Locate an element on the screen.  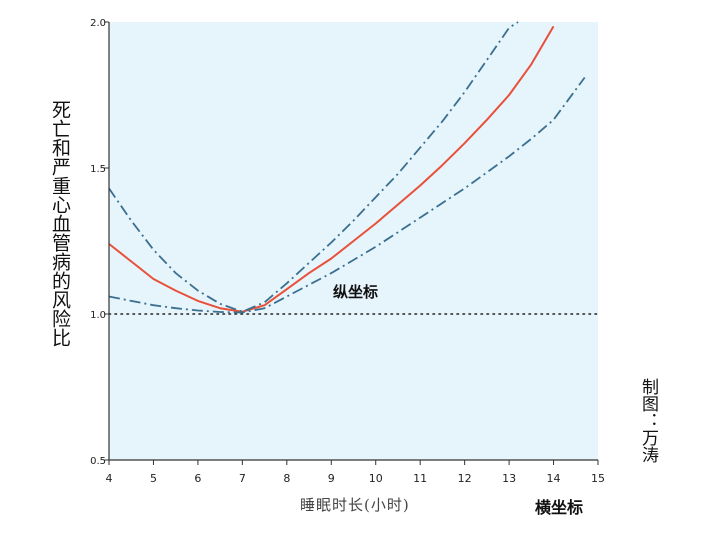
x-tick-label: 10 is located at coordinates (376, 478).